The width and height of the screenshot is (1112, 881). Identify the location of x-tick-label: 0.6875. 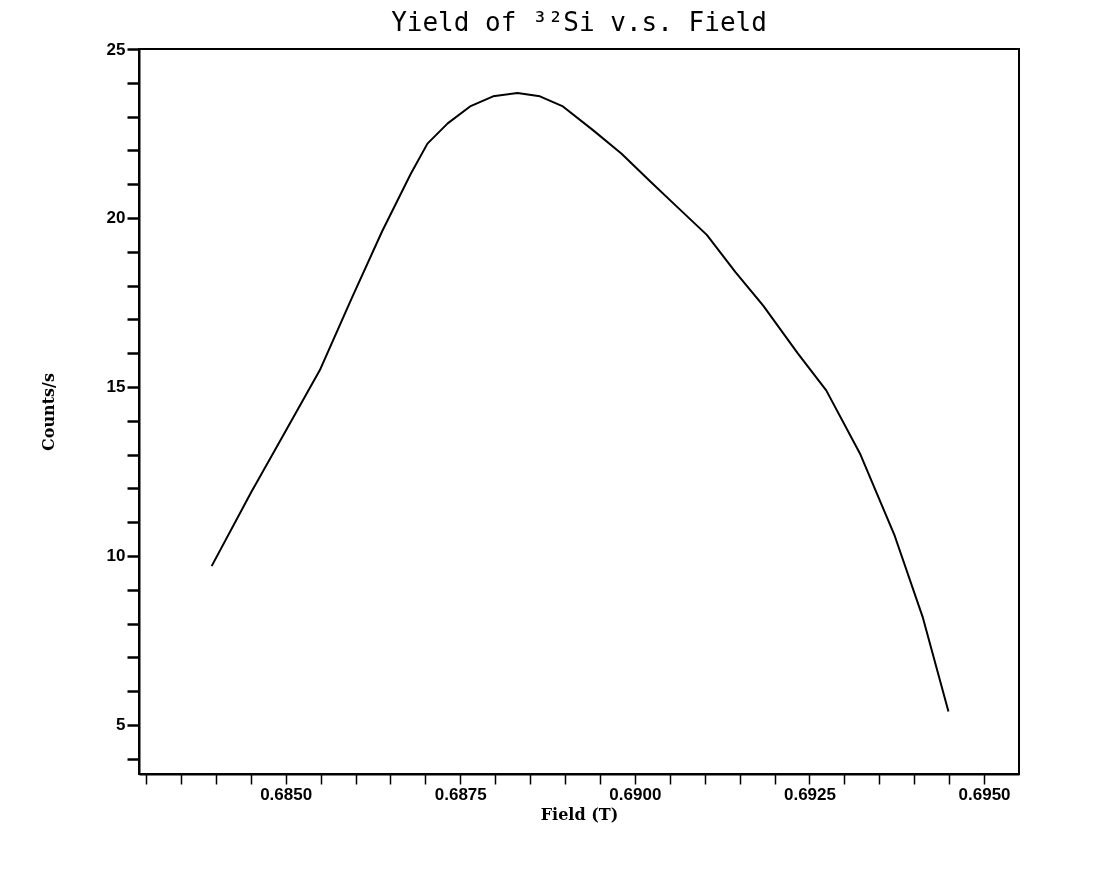
(460, 794).